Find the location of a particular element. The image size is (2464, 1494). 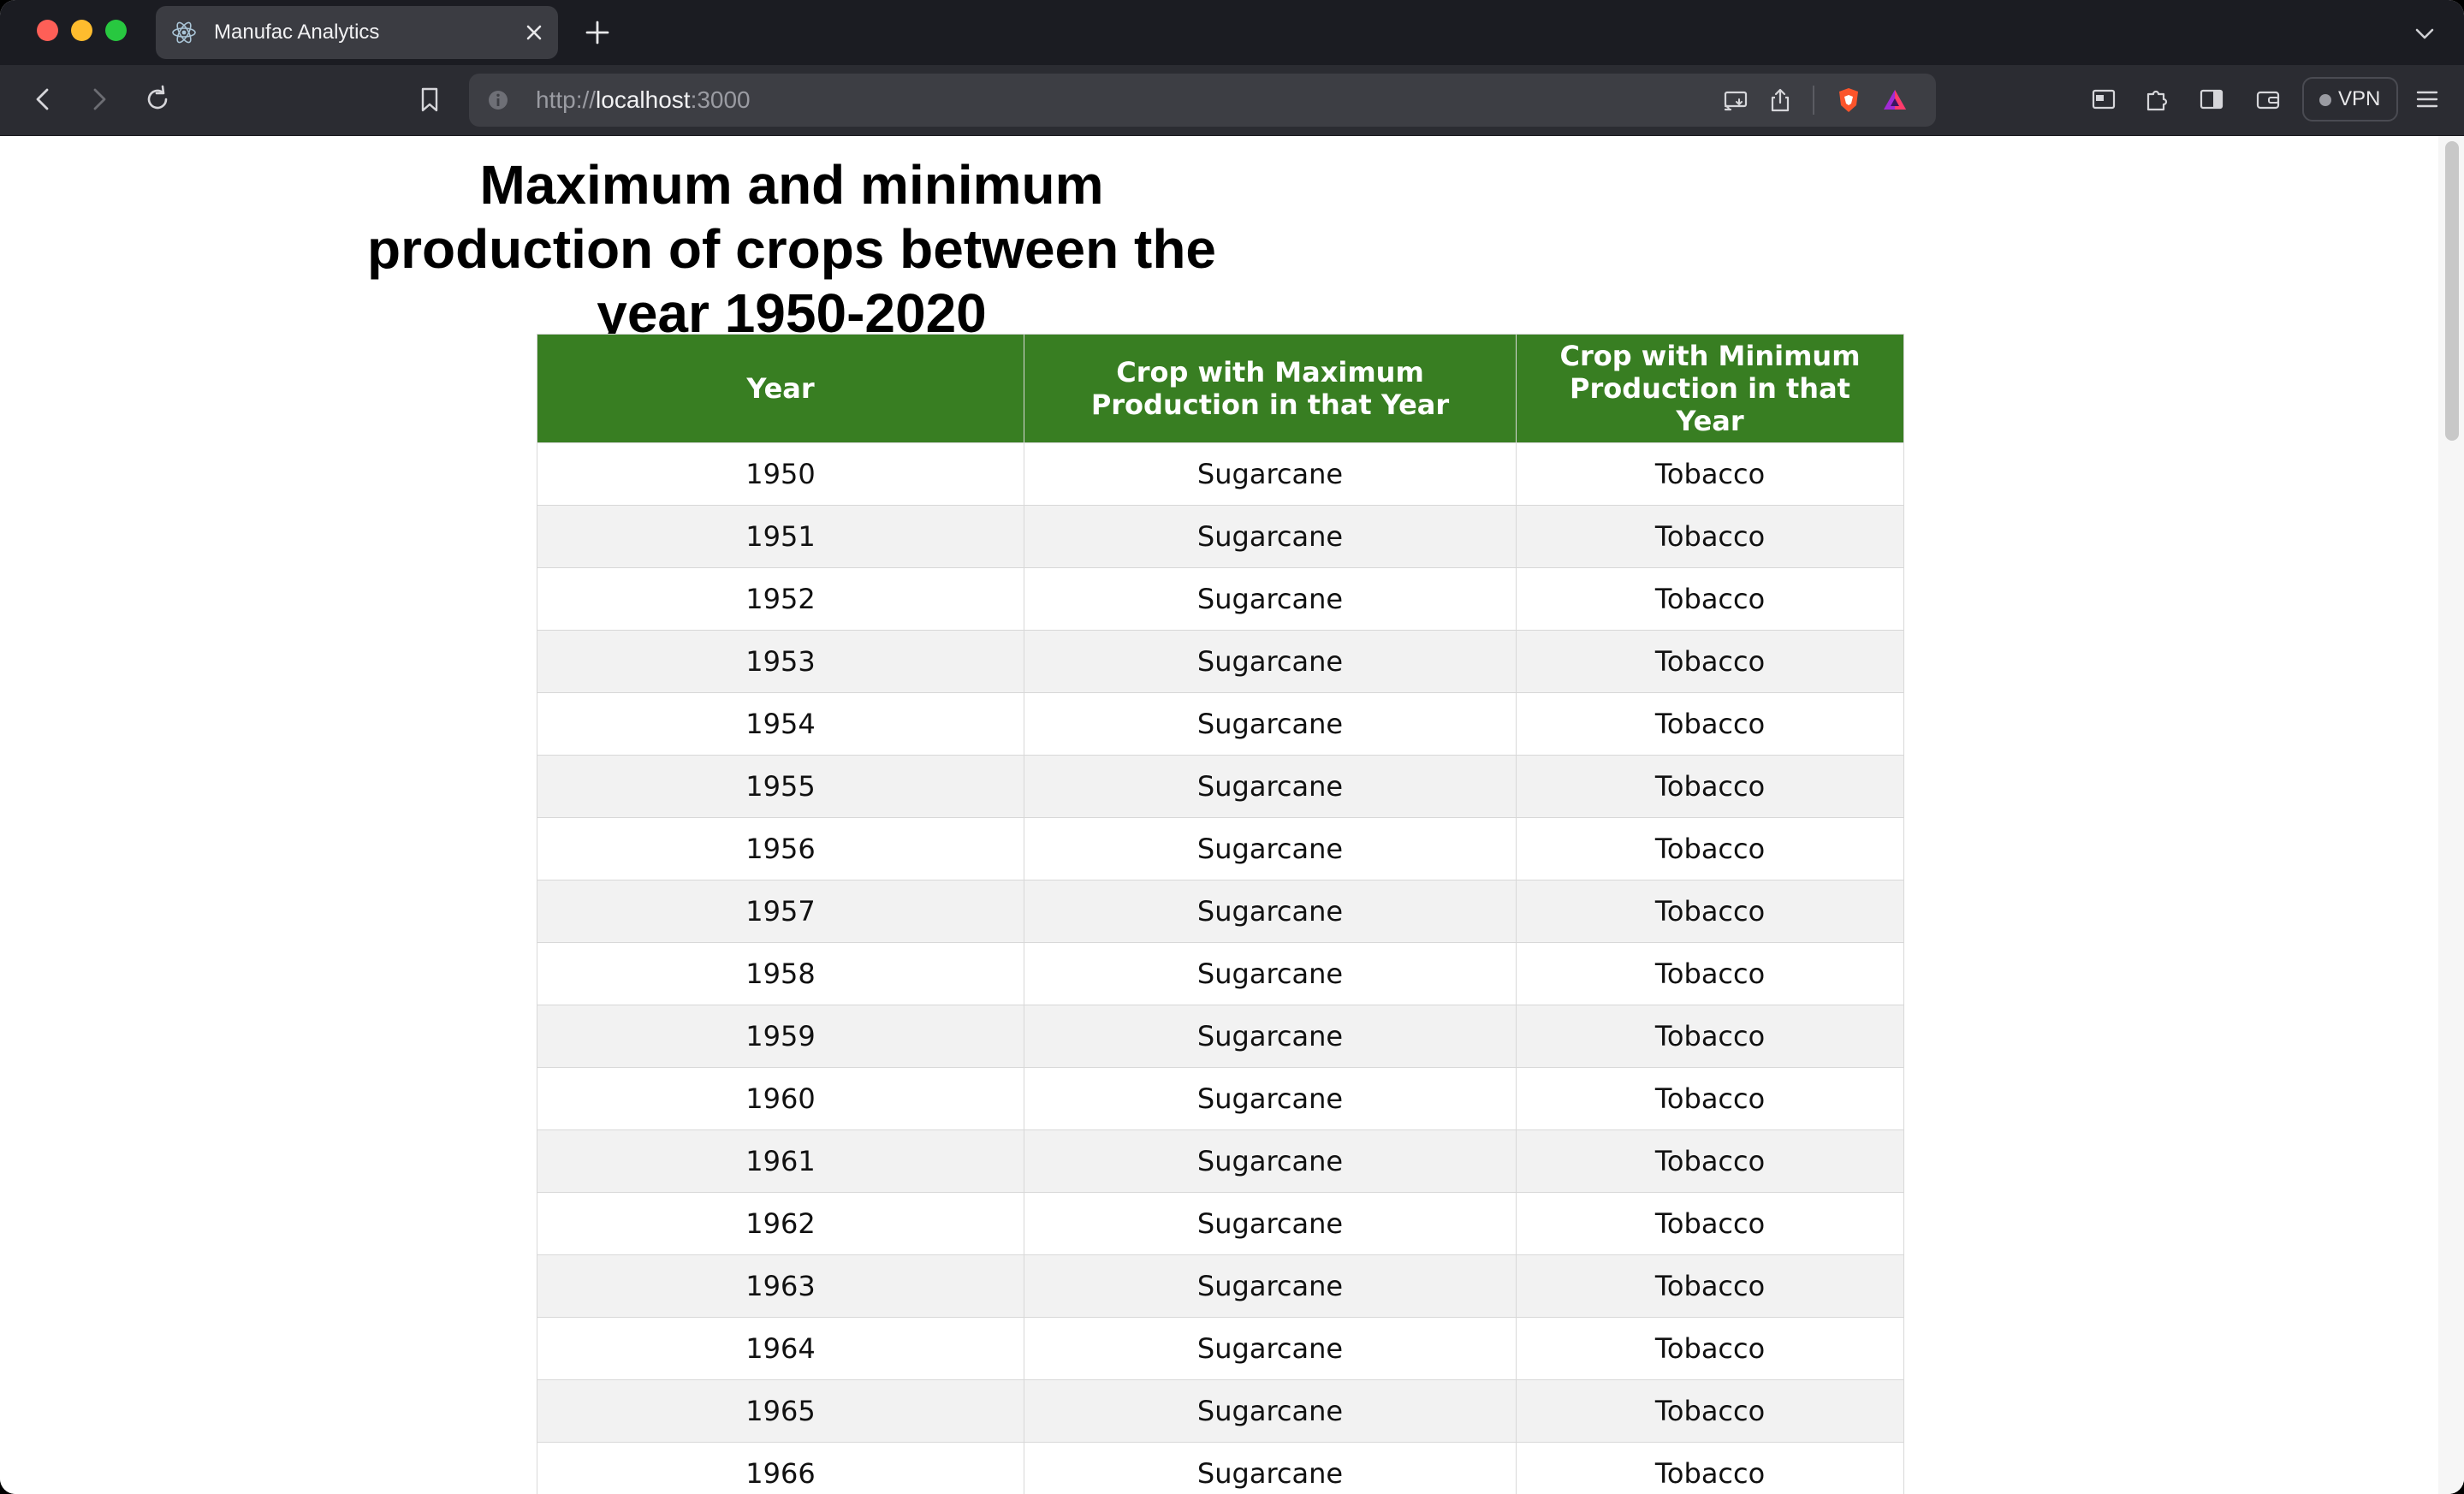

browser-toolbar: http://localhost:3000 is located at coordinates (1232, 100).